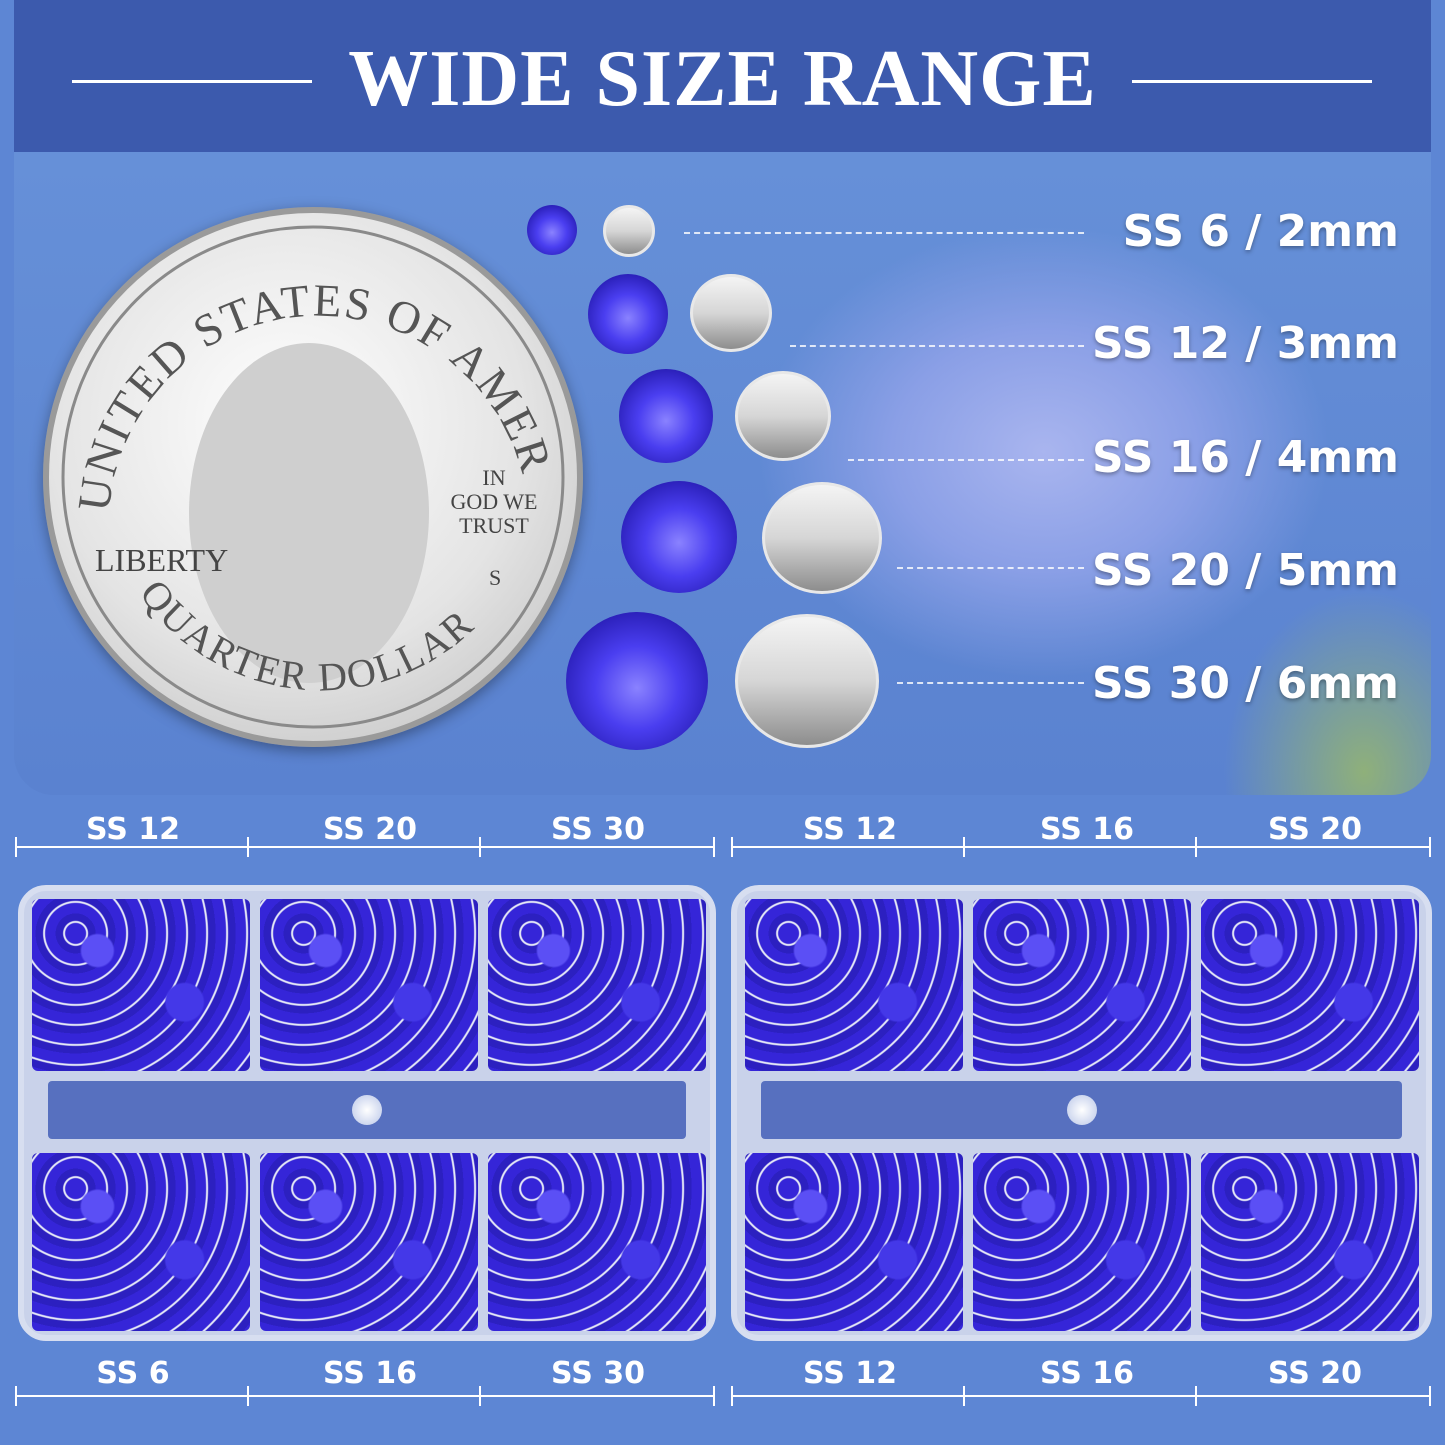 The image size is (1445, 1445). Describe the element at coordinates (1245, 457) in the screenshot. I see `size-label-ss16: SS 16 / 4mm` at that location.